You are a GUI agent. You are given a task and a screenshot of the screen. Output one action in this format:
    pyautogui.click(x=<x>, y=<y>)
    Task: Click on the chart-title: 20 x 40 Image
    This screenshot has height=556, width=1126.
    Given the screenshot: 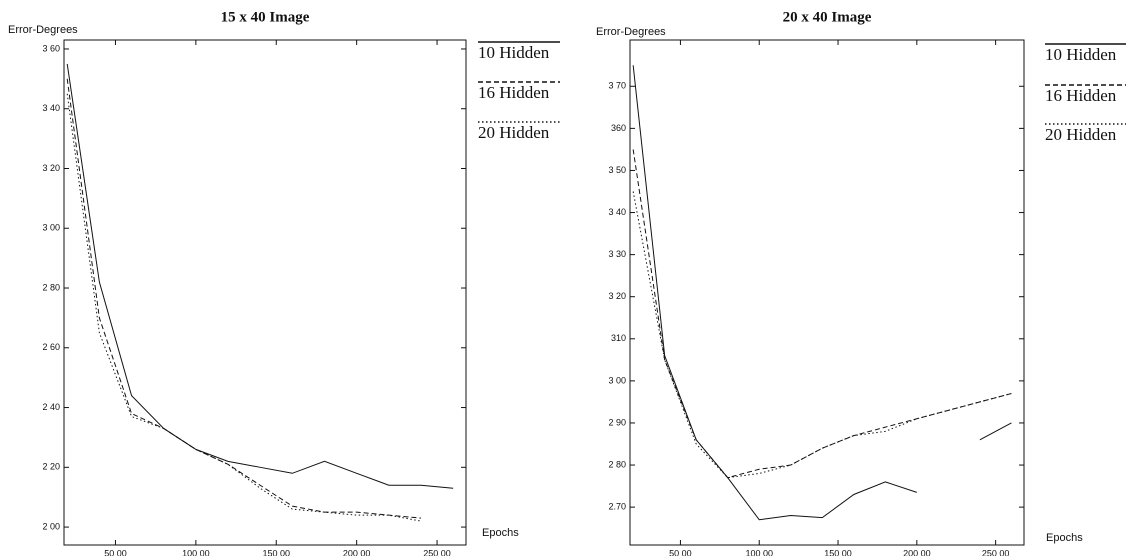 What is the action you would take?
    pyautogui.click(x=827, y=17)
    